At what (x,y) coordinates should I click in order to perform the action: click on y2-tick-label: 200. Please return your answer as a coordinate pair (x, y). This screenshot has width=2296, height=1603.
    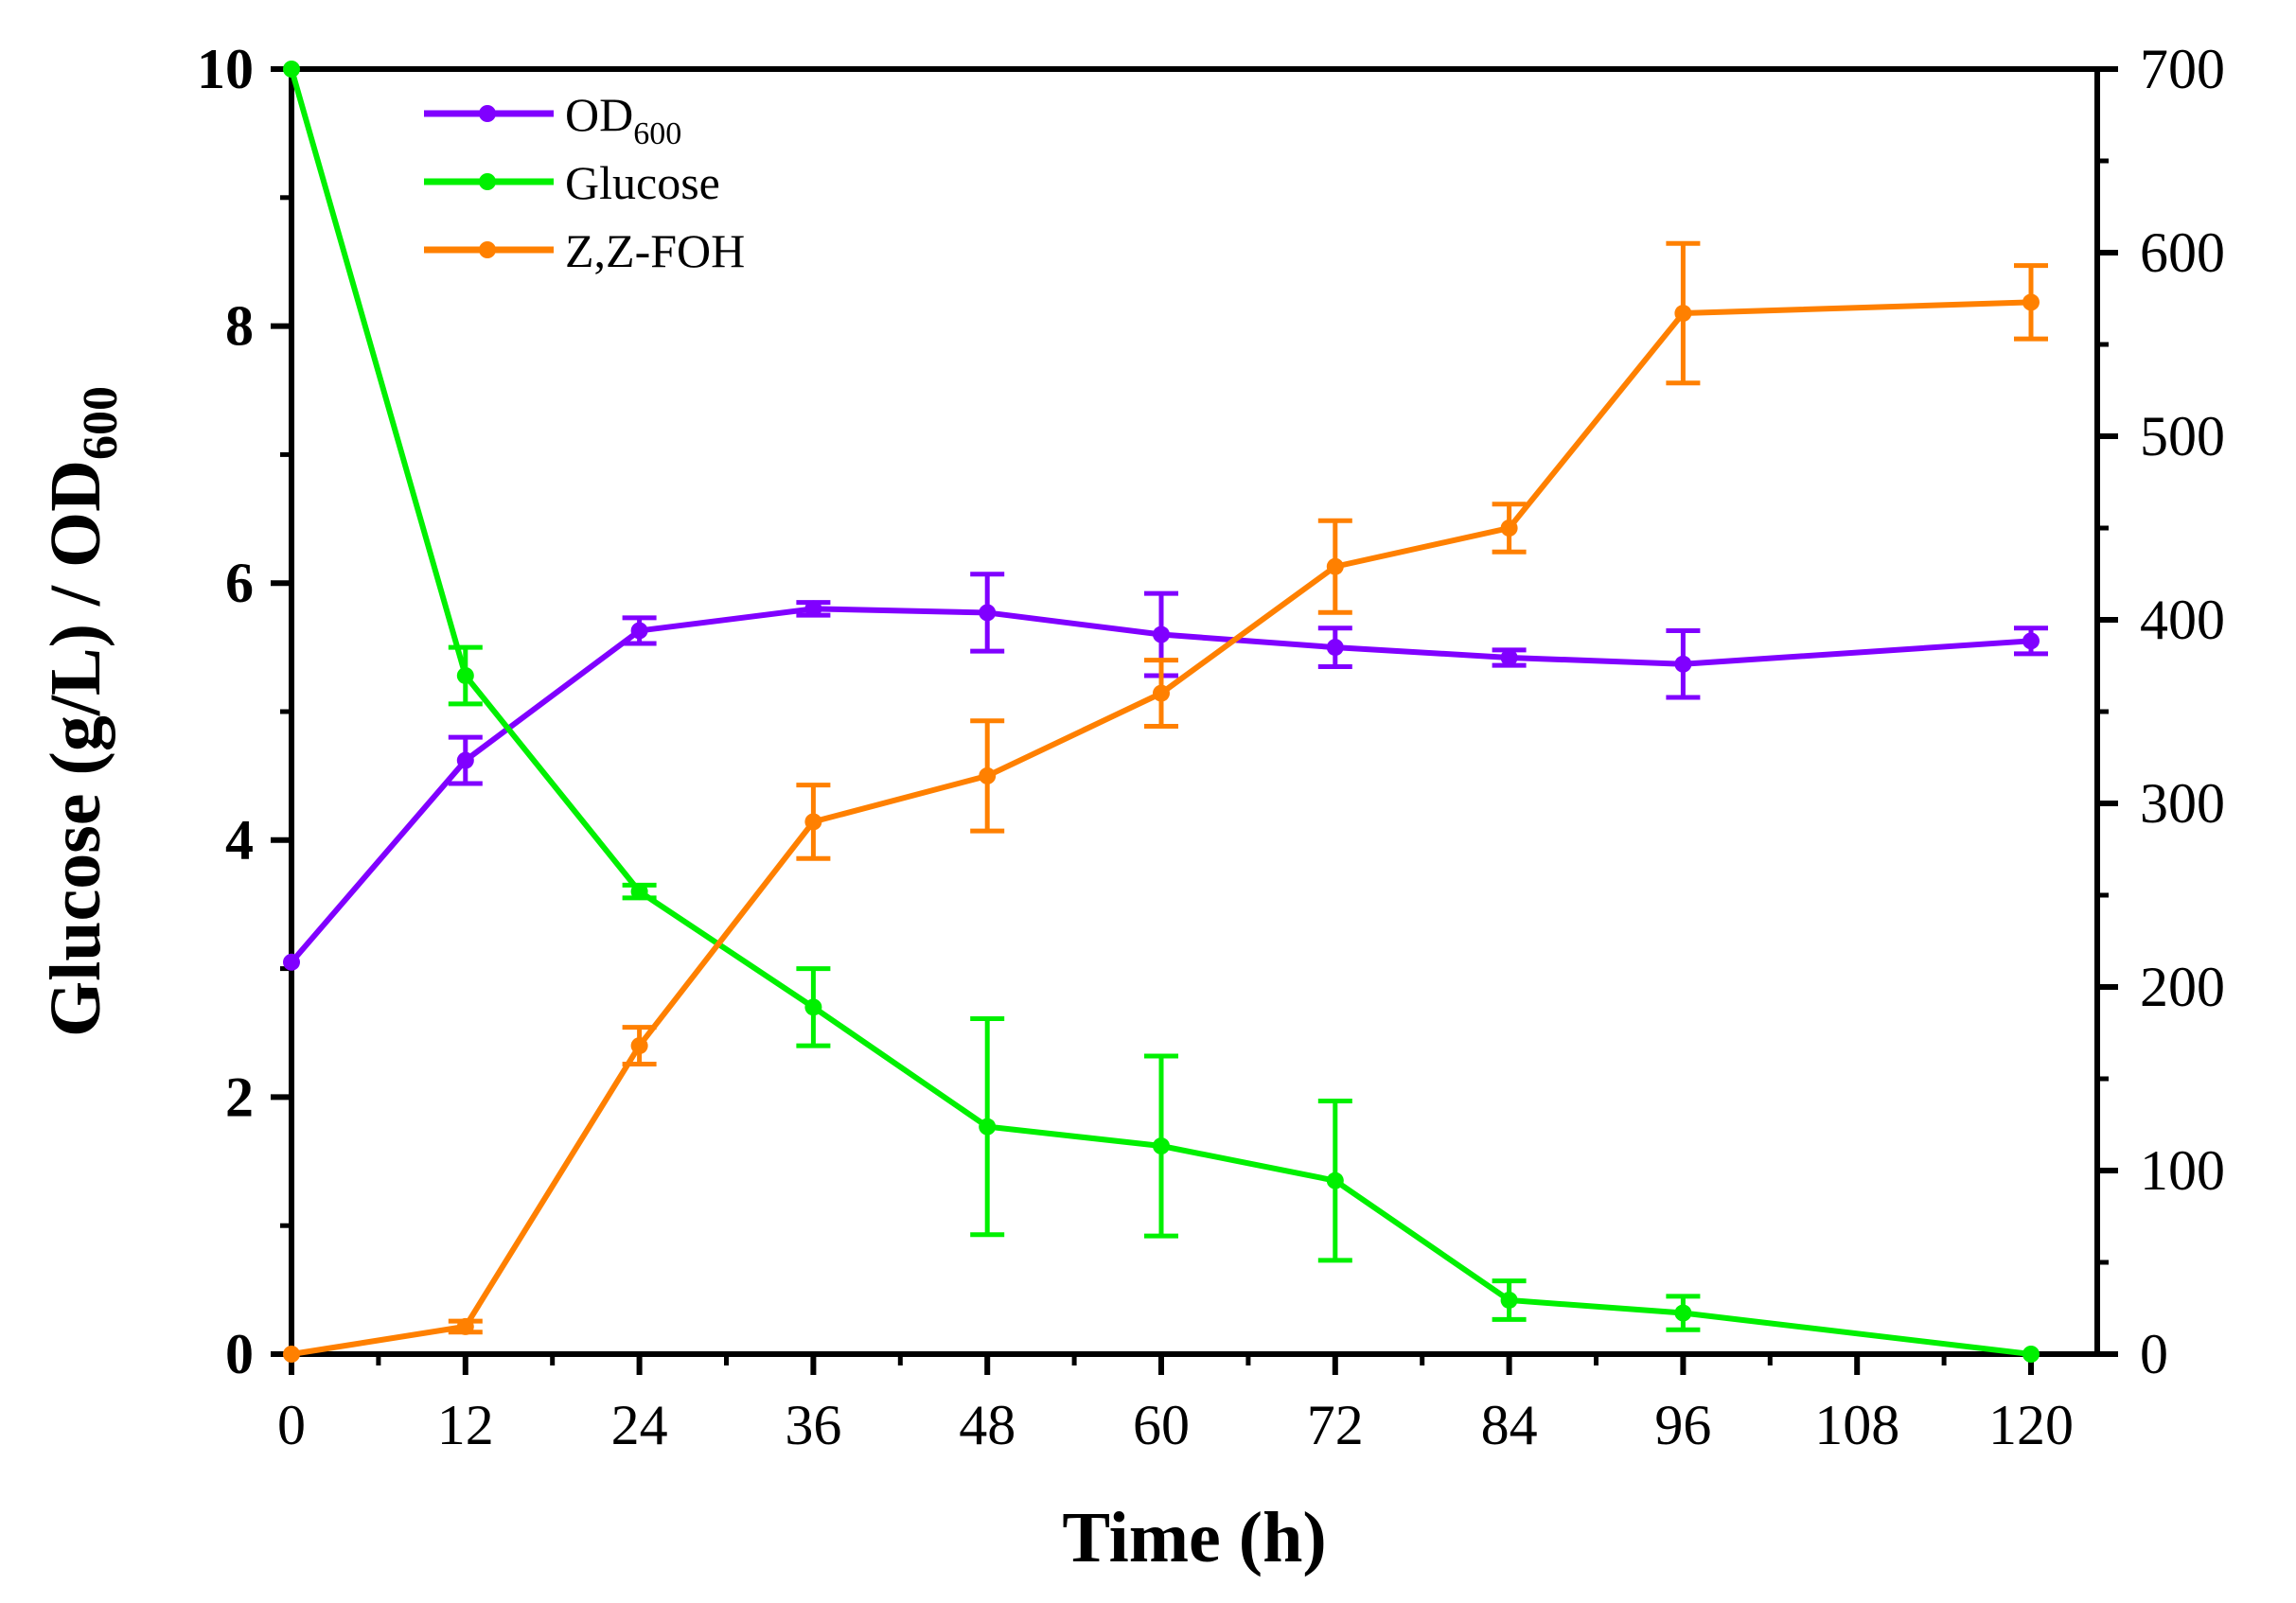
    Looking at the image, I should click on (2182, 987).